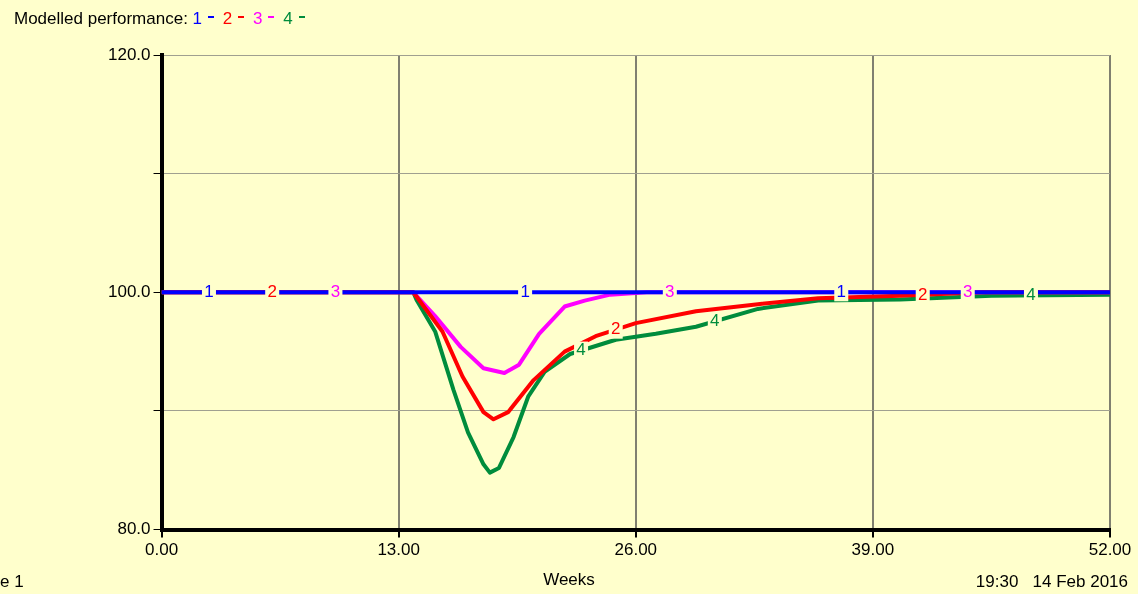 The height and width of the screenshot is (594, 1138). What do you see at coordinates (398, 550) in the screenshot?
I see `x-tick-label: 13.00` at bounding box center [398, 550].